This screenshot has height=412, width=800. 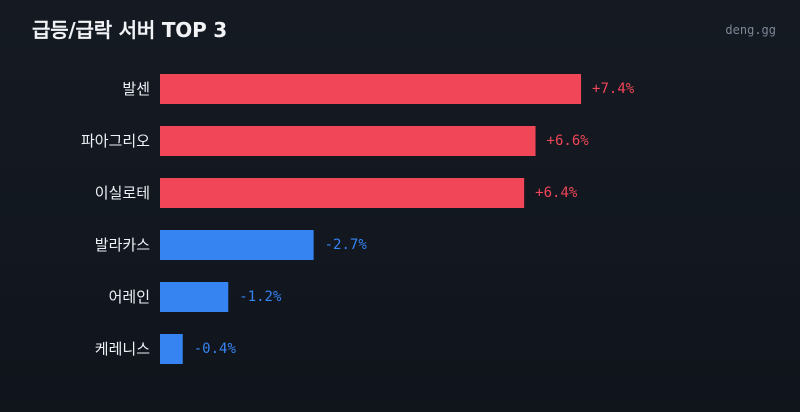 What do you see at coordinates (346, 245) in the screenshot?
I see `value-label: -2.7%` at bounding box center [346, 245].